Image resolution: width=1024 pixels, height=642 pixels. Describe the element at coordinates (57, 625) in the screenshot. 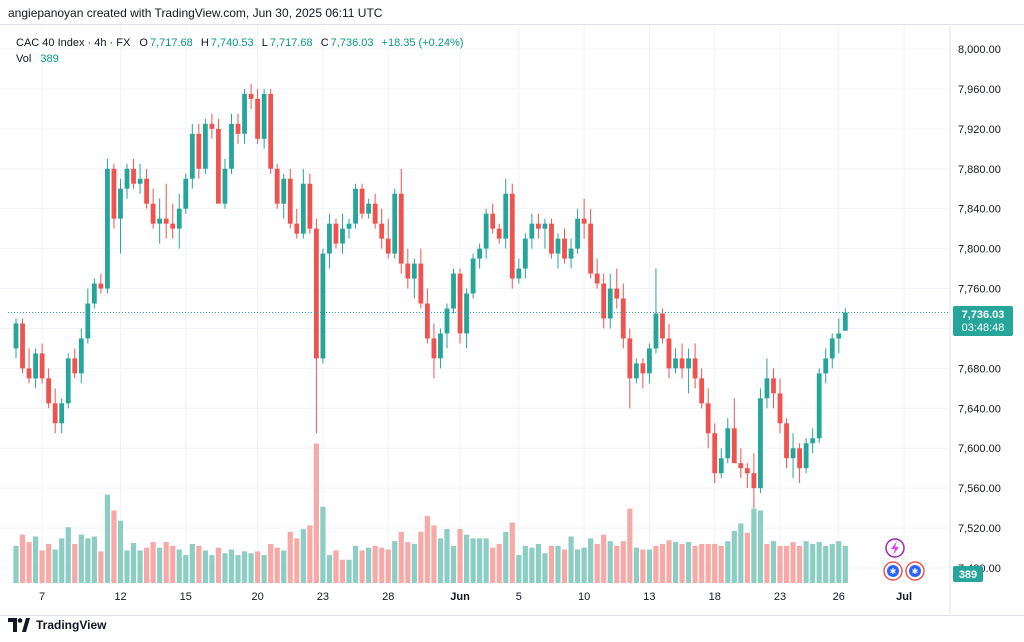

I see `footer-brand: TradingView` at that location.